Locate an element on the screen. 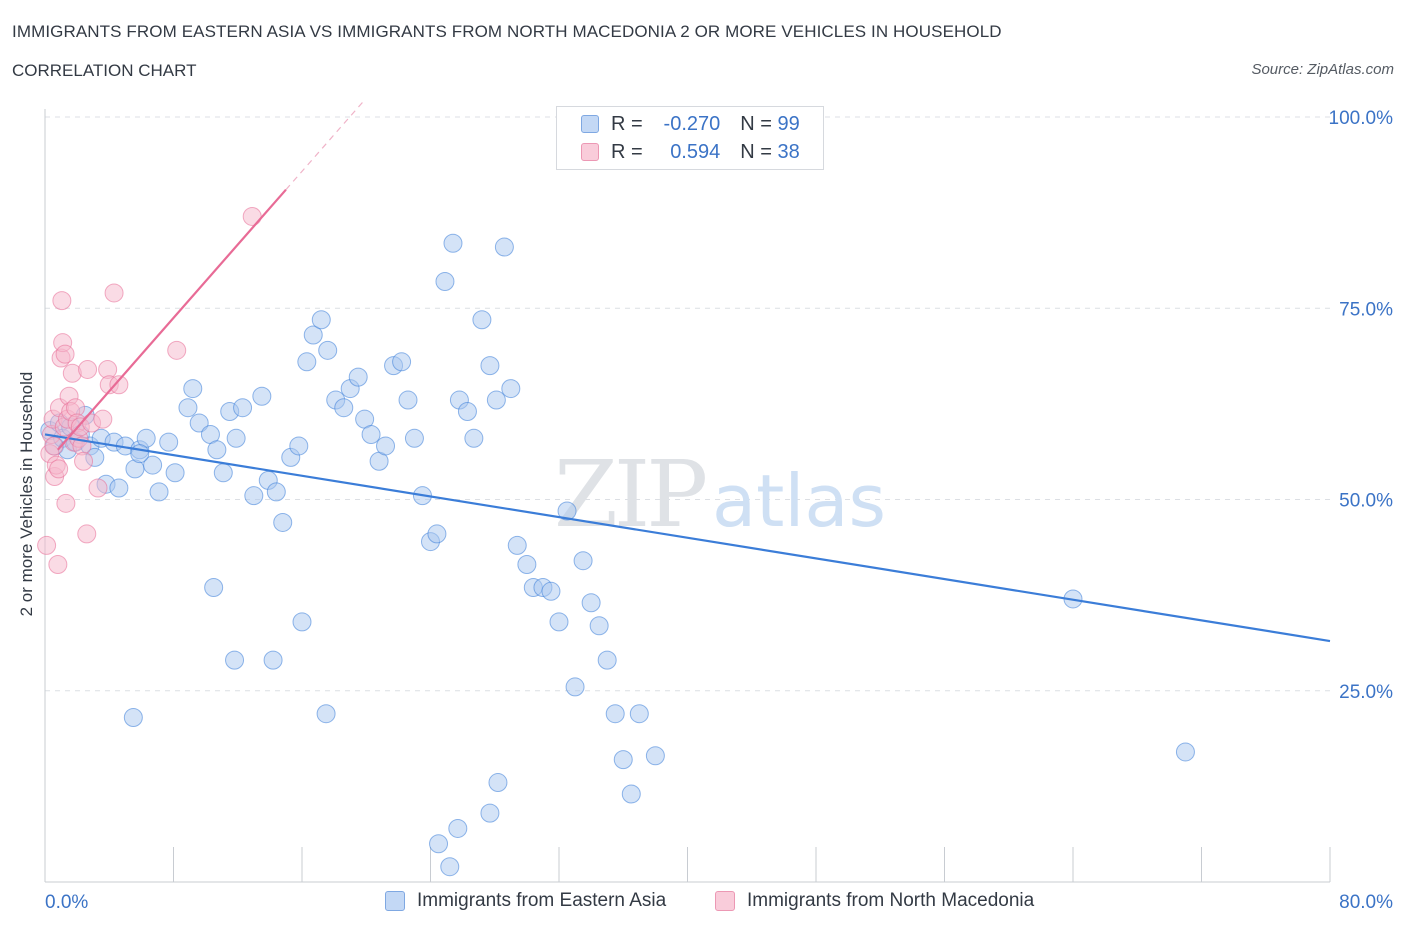  legend-label: Immigrants from Eastern Asia is located at coordinates (542, 900).